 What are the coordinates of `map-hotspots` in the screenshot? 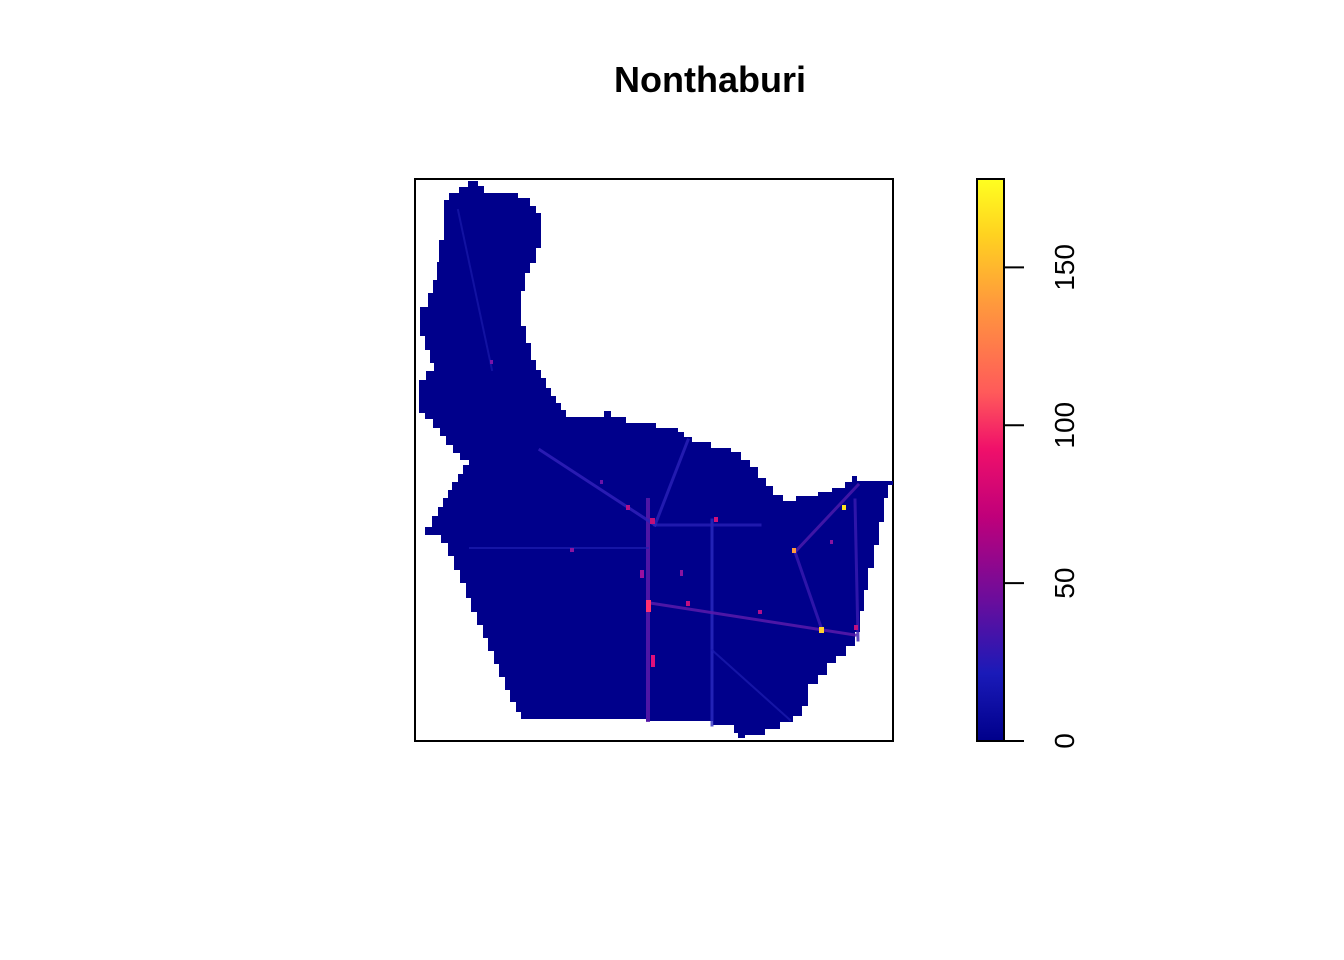 It's located at (674, 513).